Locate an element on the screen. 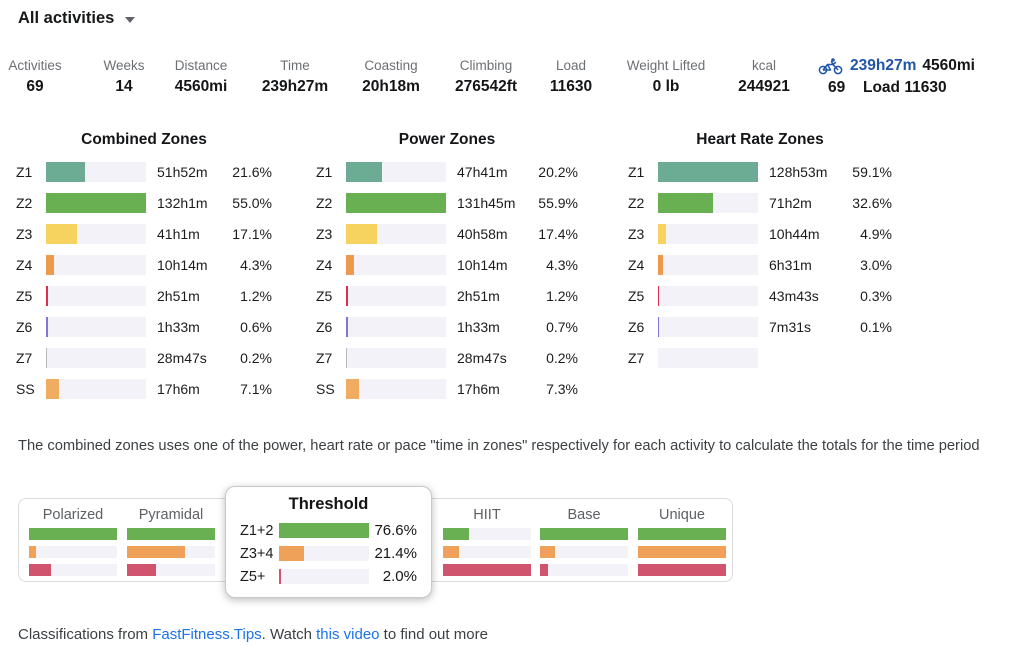 This screenshot has width=1024, height=663. ride-total-time: 239h27m is located at coordinates (883, 65).